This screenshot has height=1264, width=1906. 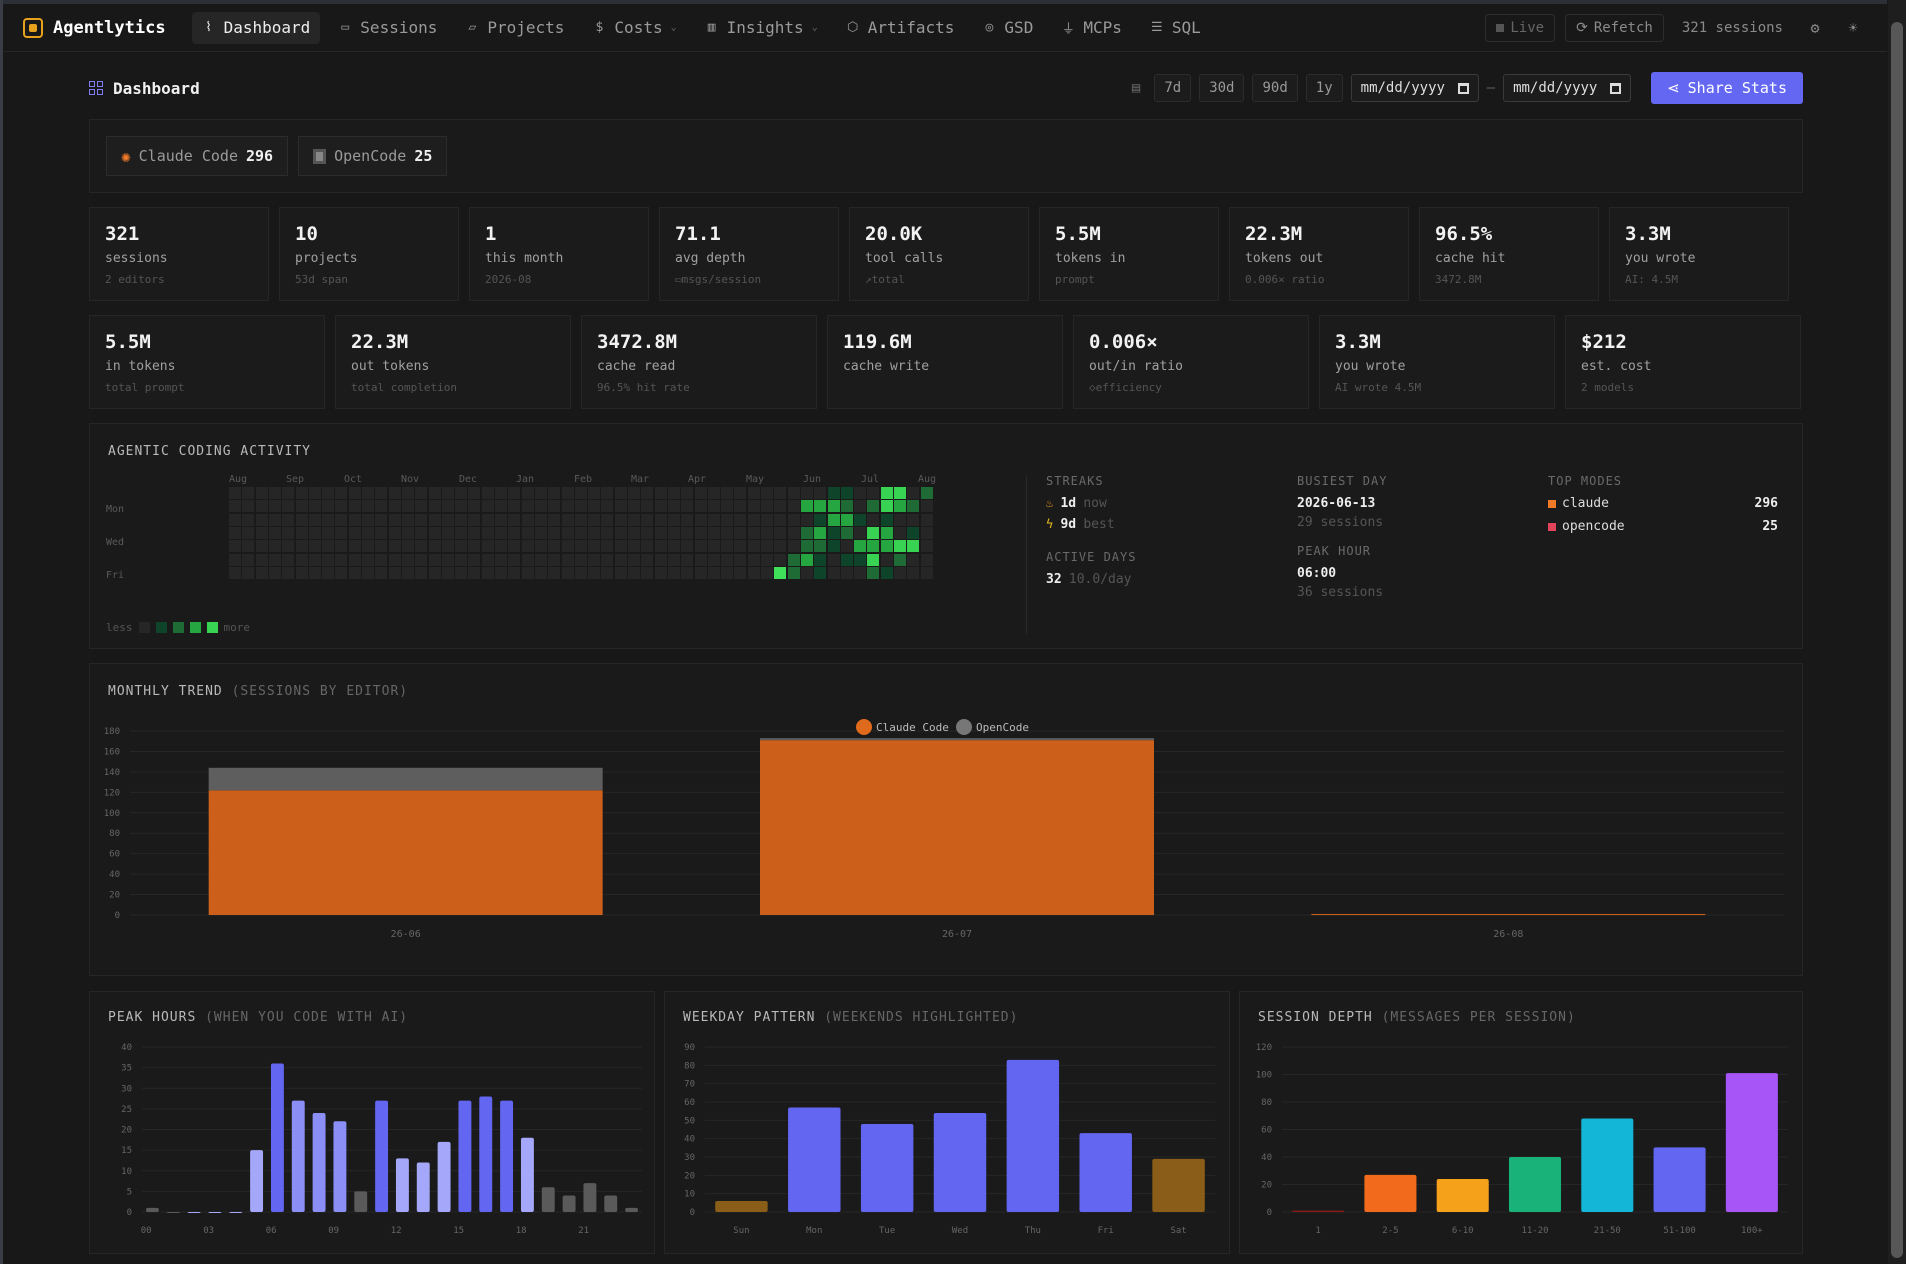 I want to click on scrollbar, so click(x=1897, y=632).